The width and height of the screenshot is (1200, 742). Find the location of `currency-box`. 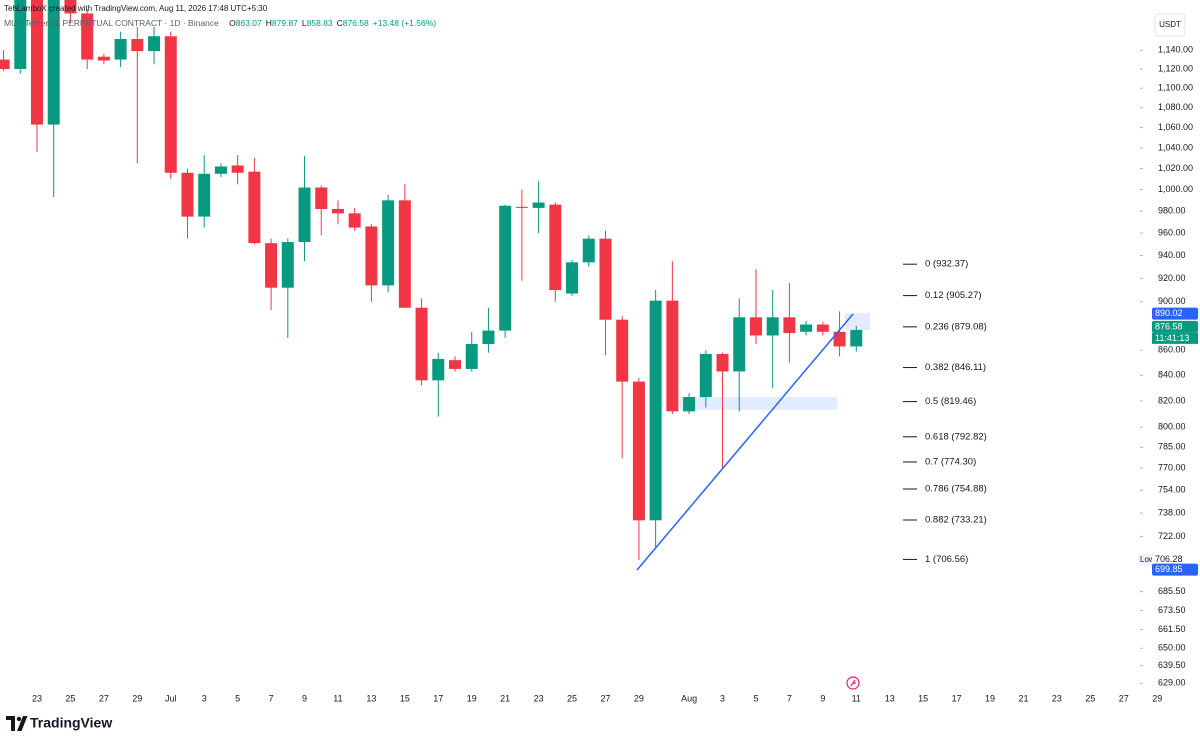

currency-box is located at coordinates (1170, 25).